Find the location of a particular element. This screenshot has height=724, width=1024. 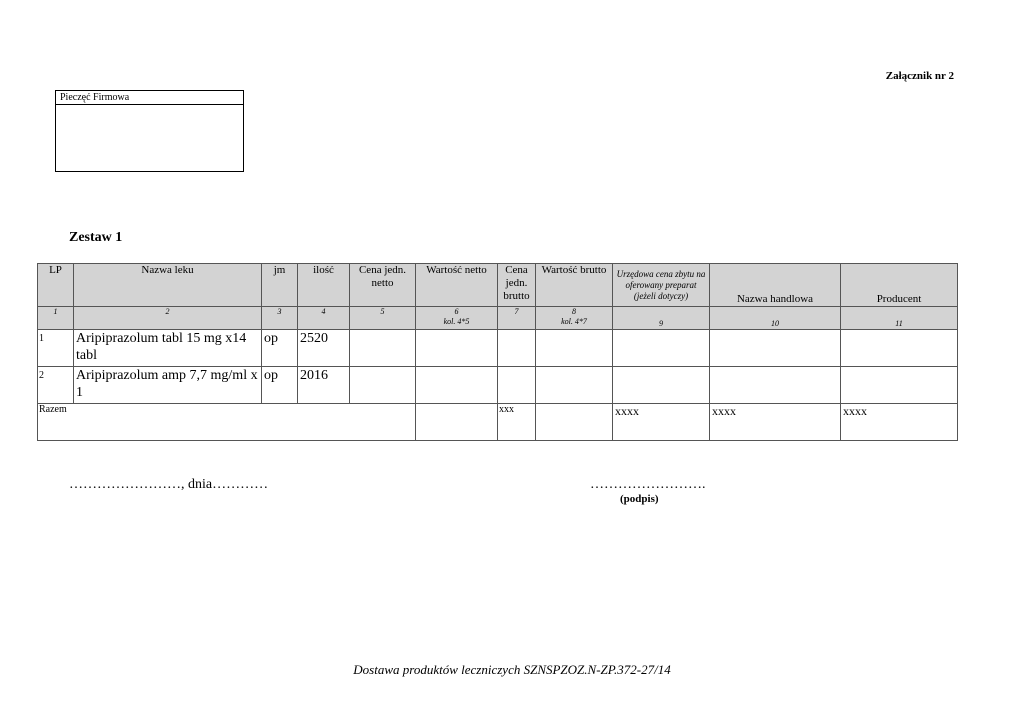

number: 6 is located at coordinates (456, 312).